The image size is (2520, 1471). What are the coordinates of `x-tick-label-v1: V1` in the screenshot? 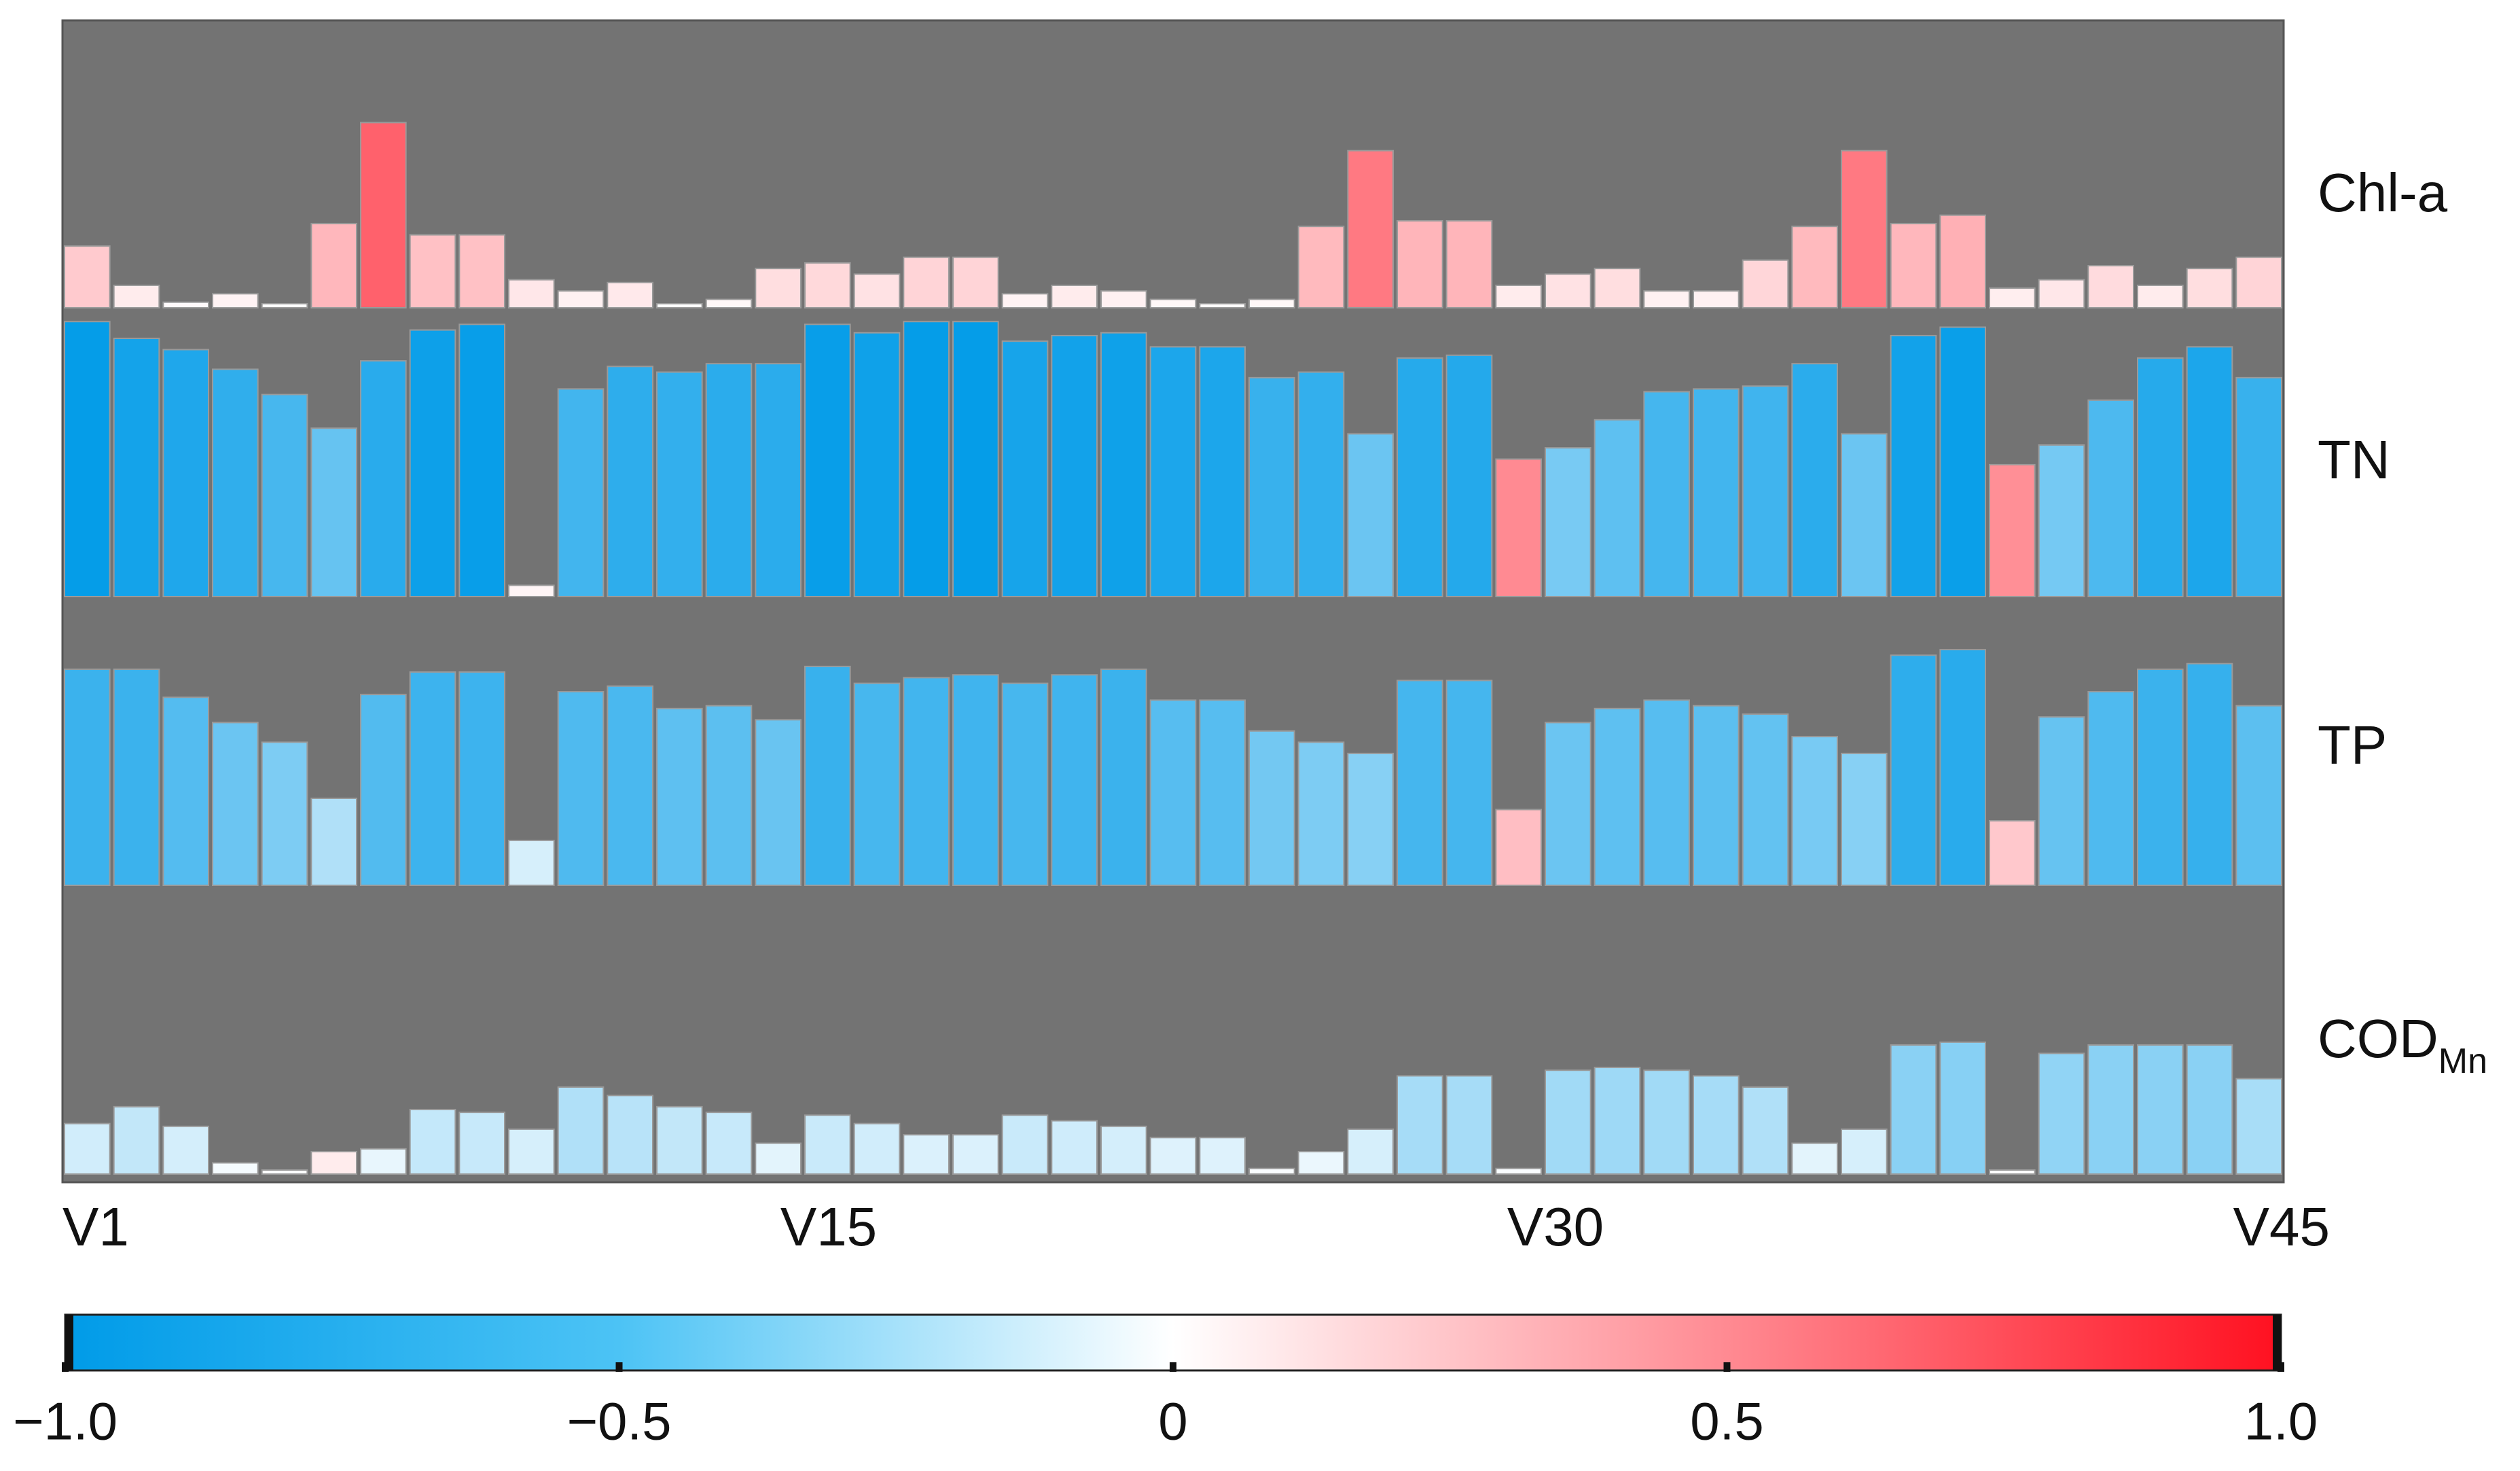 It's located at (95, 1227).